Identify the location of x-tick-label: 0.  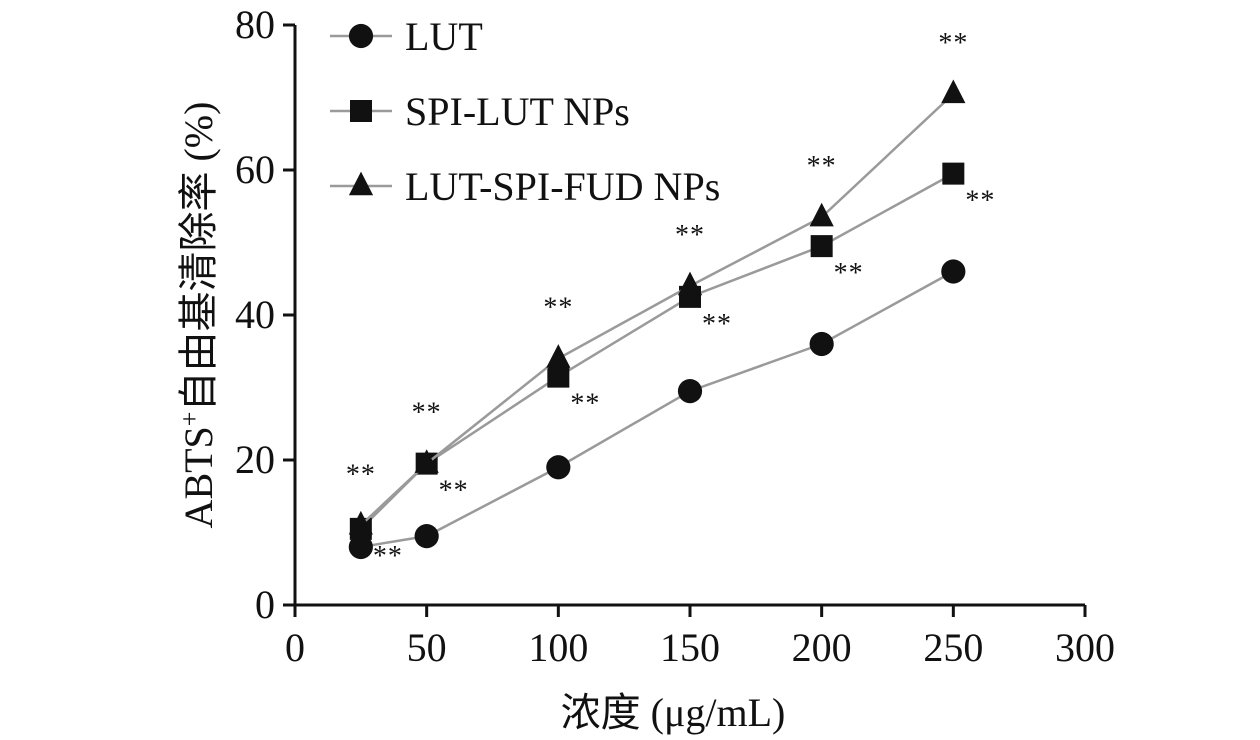
(295, 647).